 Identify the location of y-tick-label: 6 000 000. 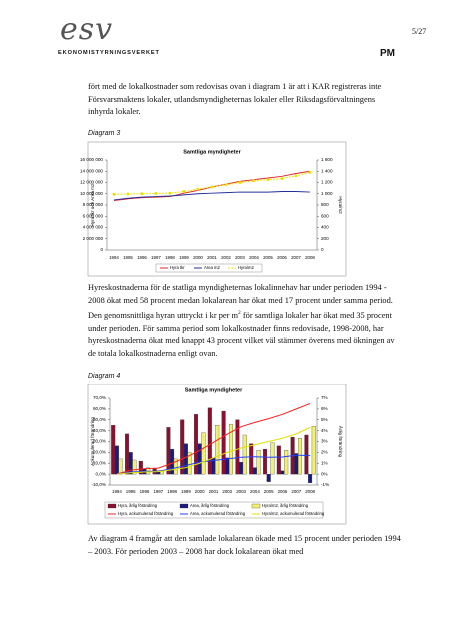
(93, 215).